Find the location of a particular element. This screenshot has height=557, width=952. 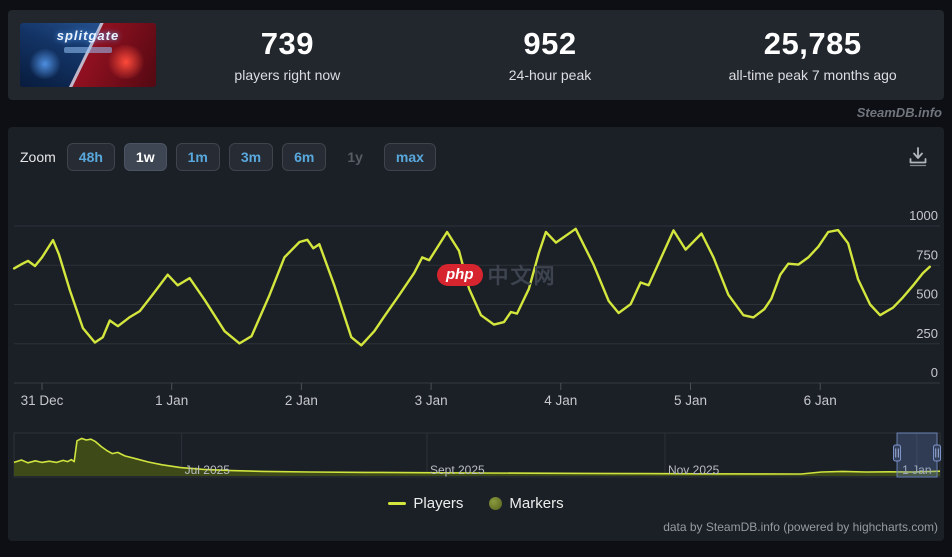

svg-text: 31 Dec is located at coordinates (42, 400).